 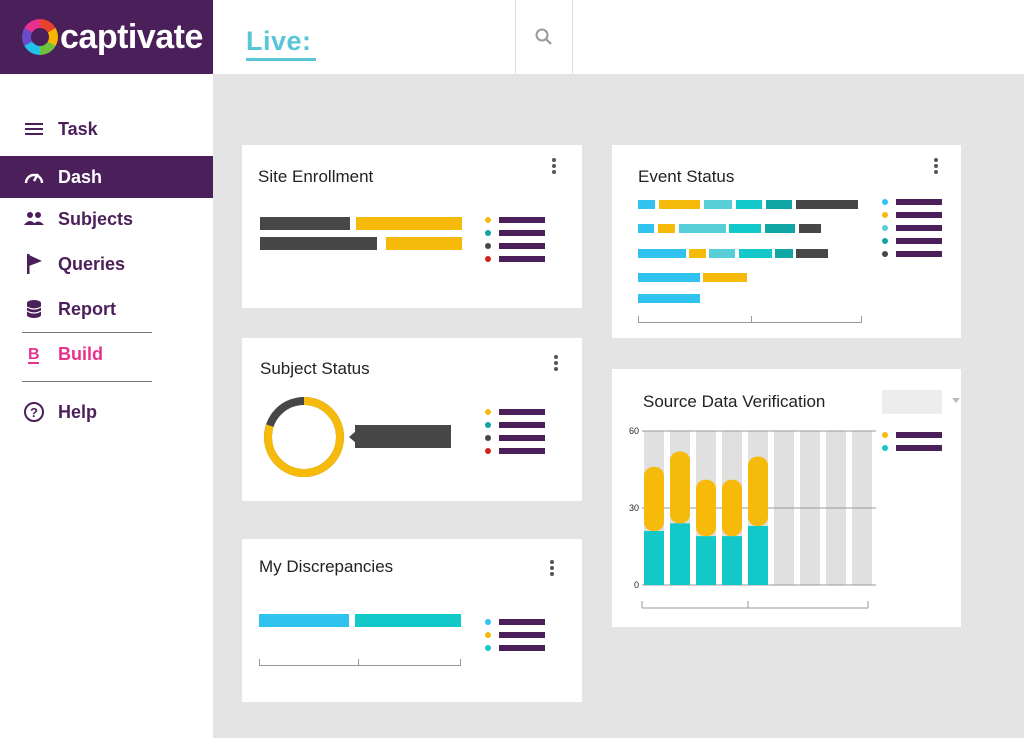 I want to click on nav-item-report: Report, so click(x=106, y=309).